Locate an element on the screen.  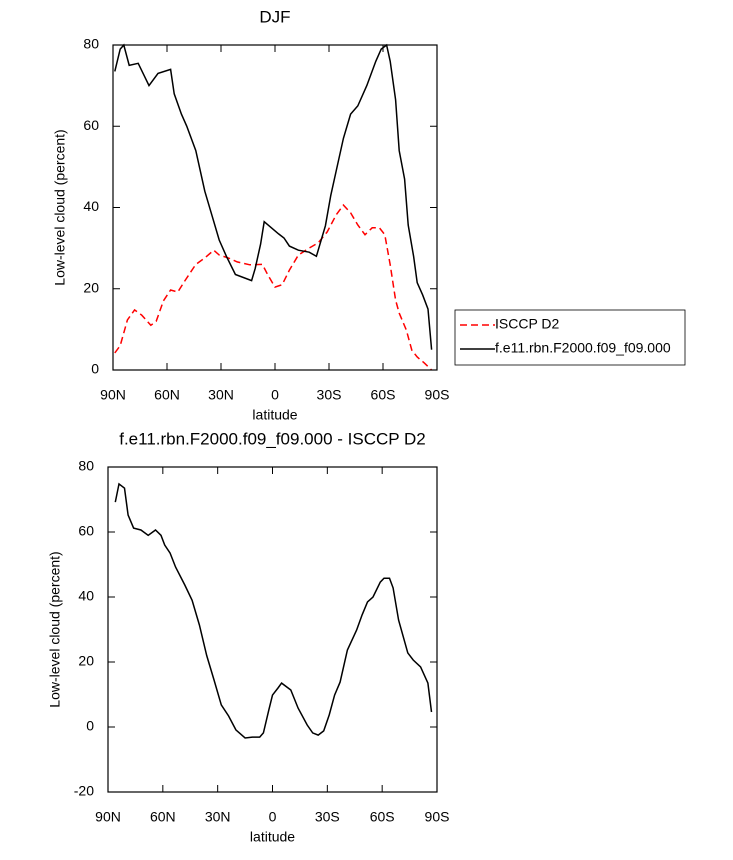
chart-title: f.e11.rbn.F2000.f09_f09.000 - ISCCP D2 is located at coordinates (272, 438).